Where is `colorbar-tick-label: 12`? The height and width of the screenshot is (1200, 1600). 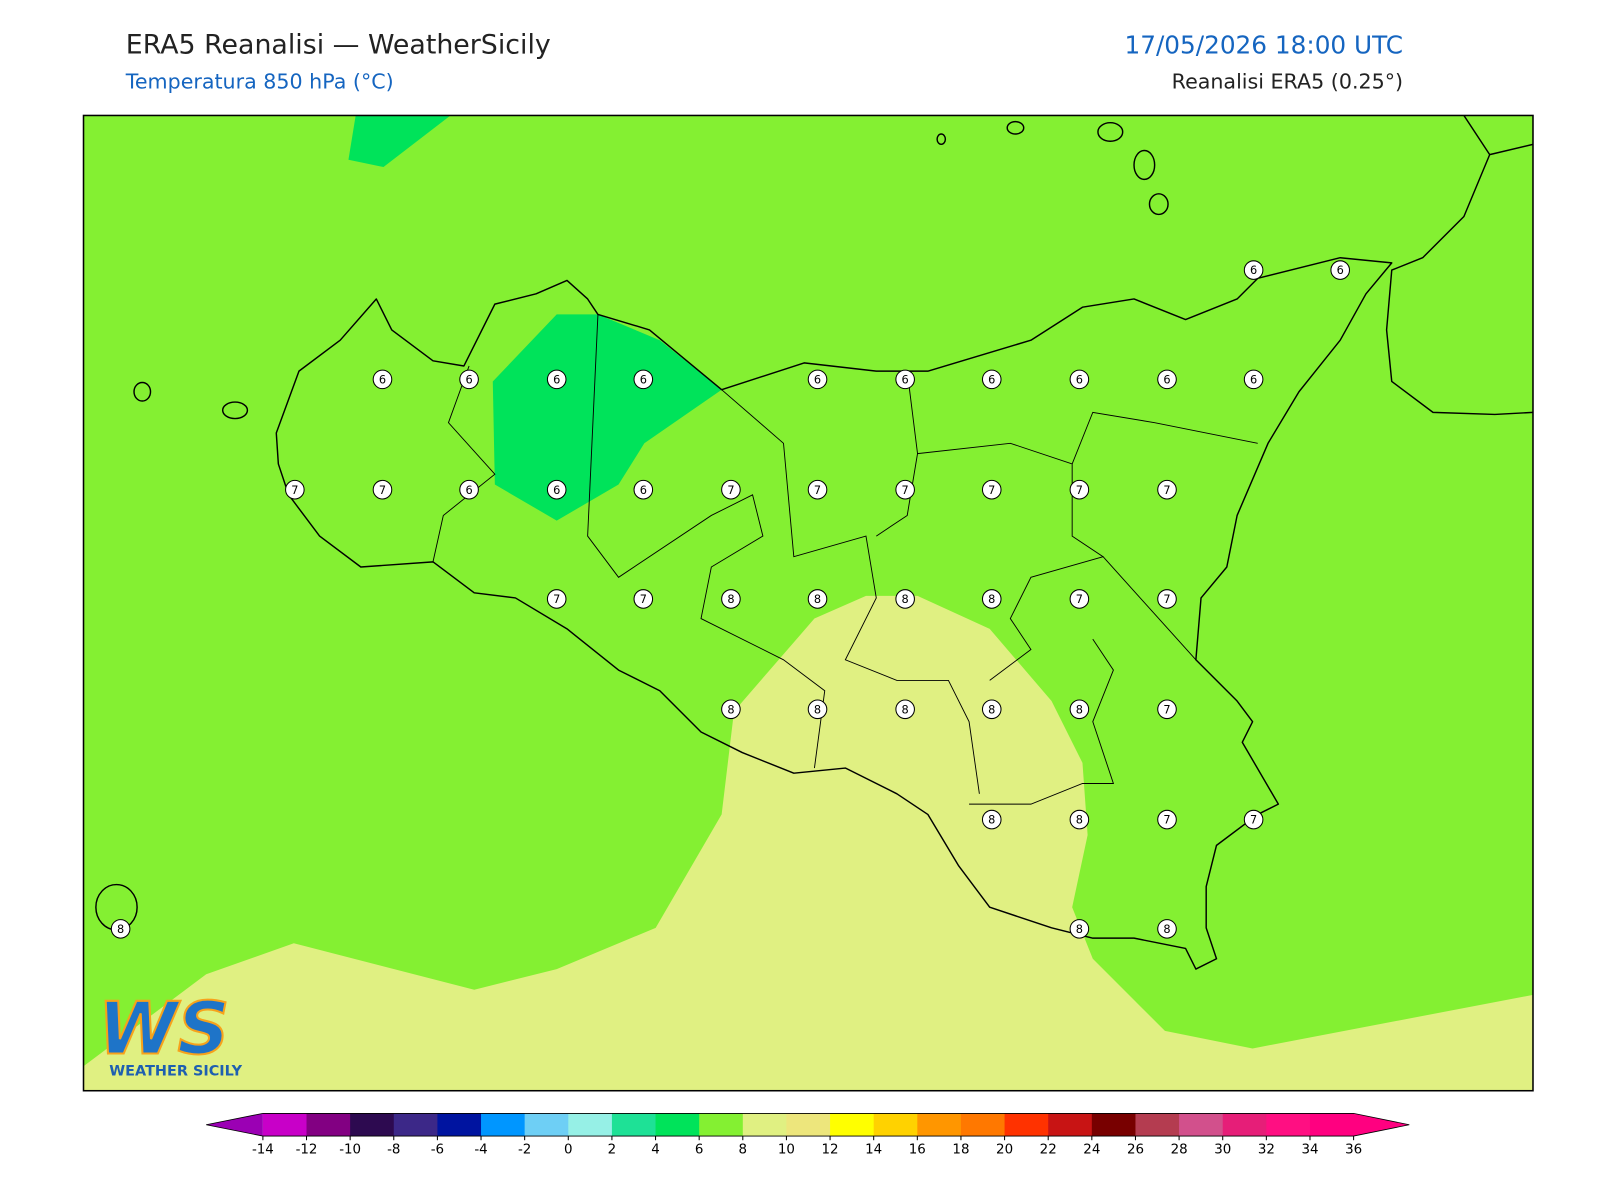
colorbar-tick-label: 12 is located at coordinates (830, 1150).